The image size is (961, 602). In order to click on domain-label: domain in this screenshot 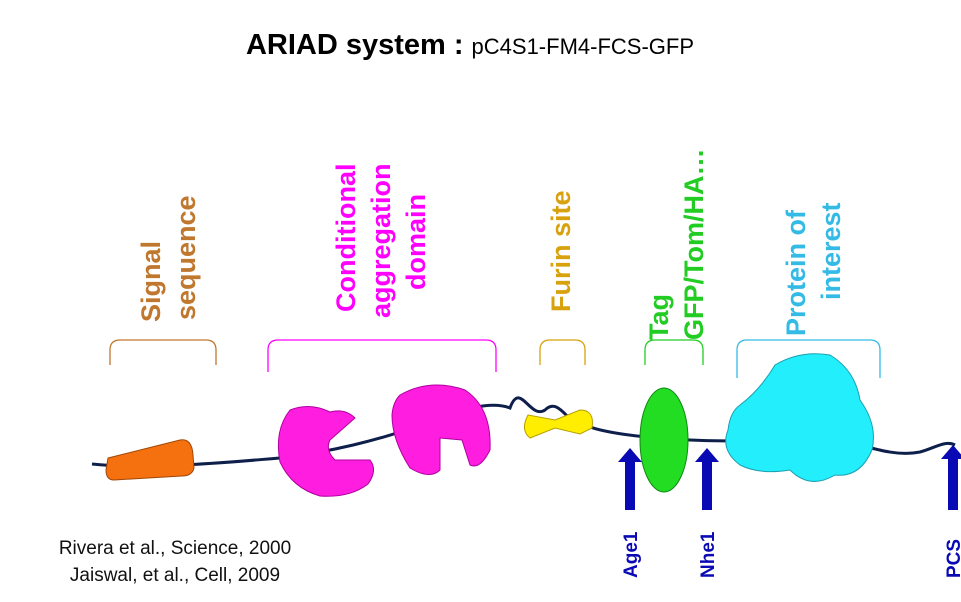, I will do `click(416, 242)`.